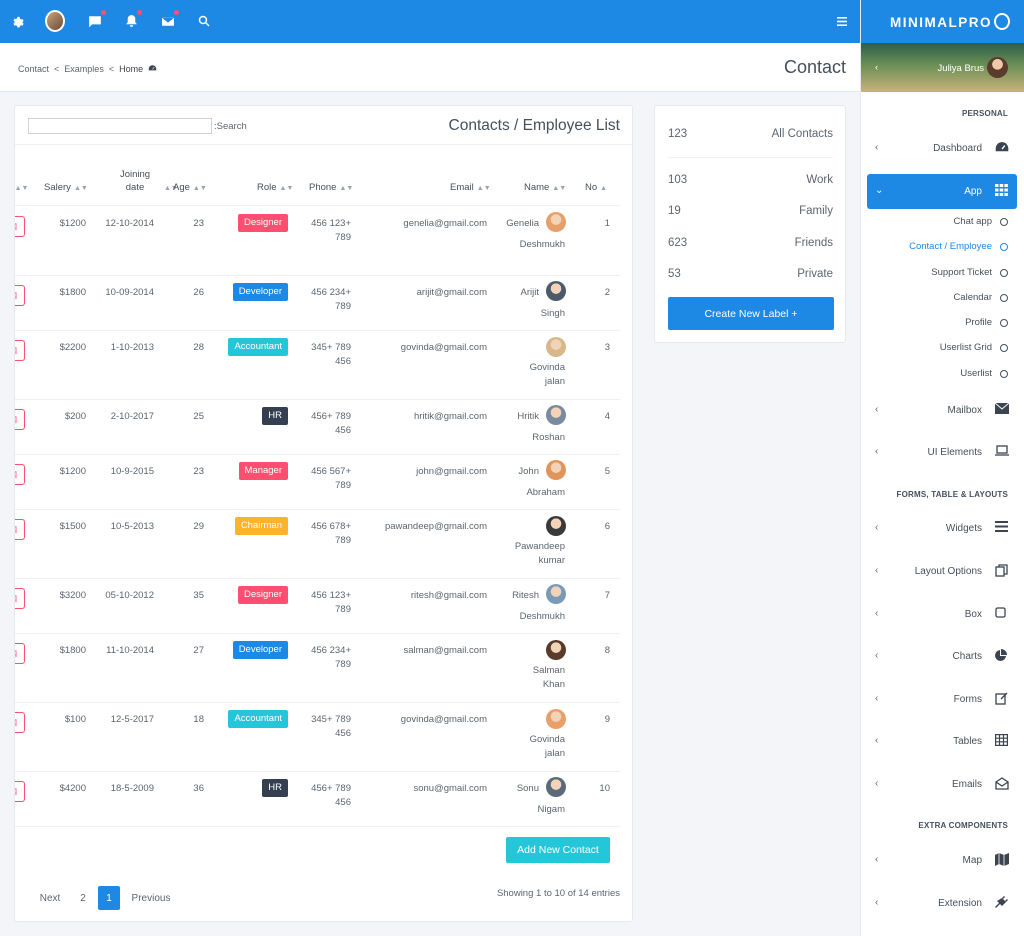  What do you see at coordinates (55, 21) in the screenshot?
I see `user-avatar` at bounding box center [55, 21].